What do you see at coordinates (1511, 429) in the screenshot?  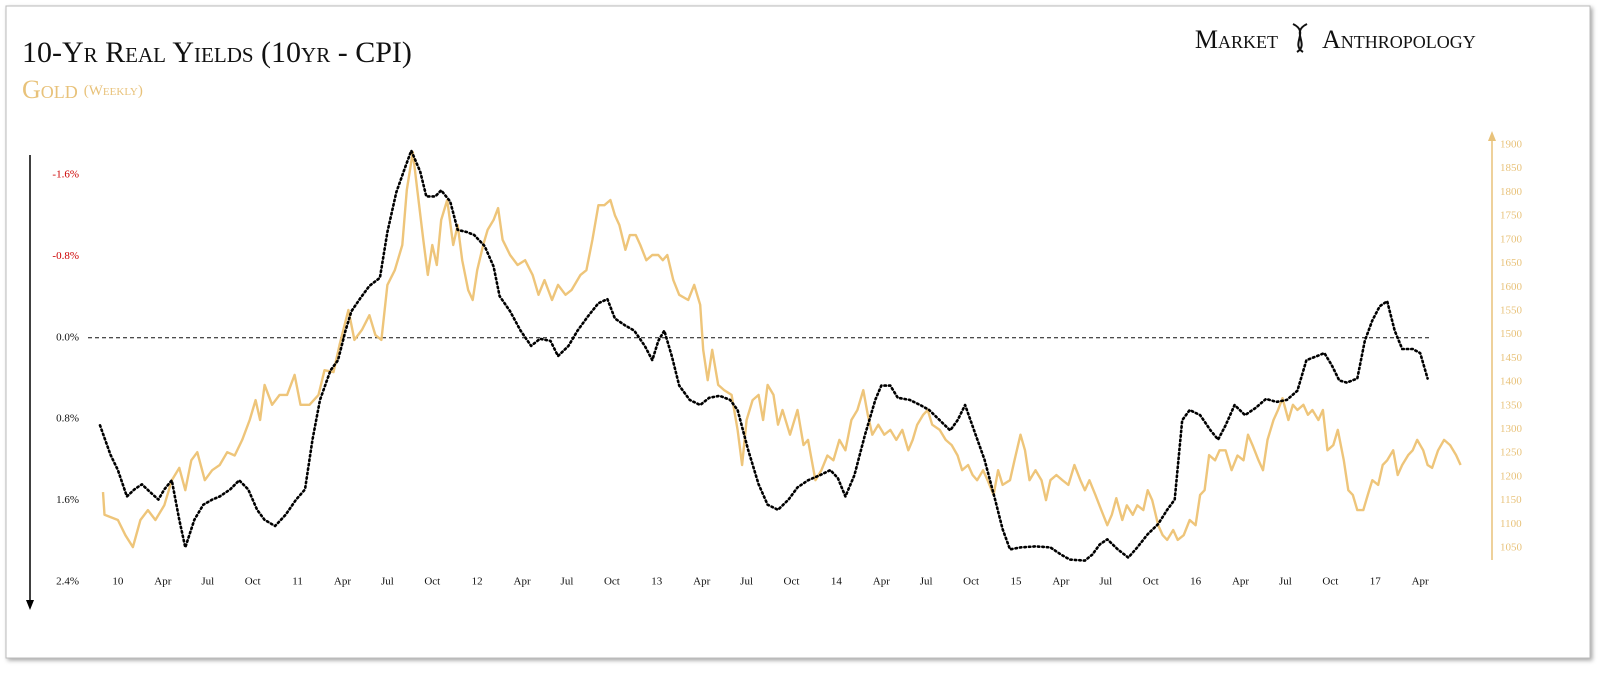 I see `y2-tick-label: 1300` at bounding box center [1511, 429].